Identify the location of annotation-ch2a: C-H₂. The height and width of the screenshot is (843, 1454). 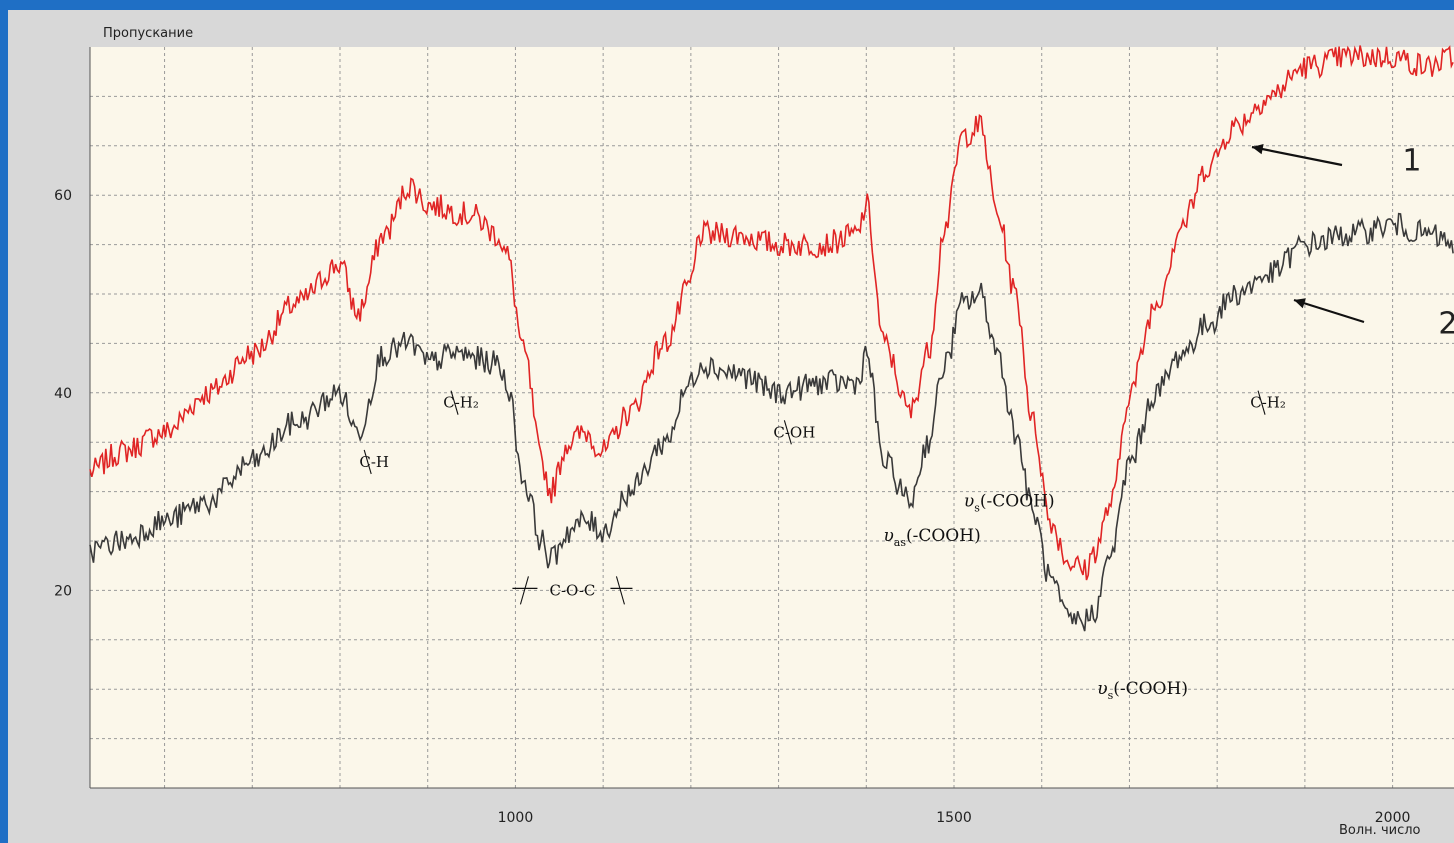
(461, 403).